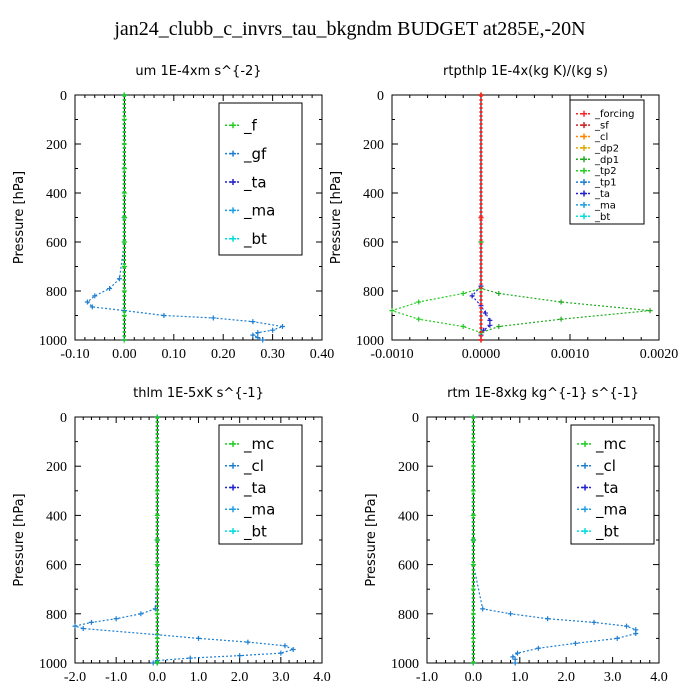 This screenshot has height=700, width=700. What do you see at coordinates (198, 71) in the screenshot?
I see `panel-title: um 1E-4xm s^{-2}` at bounding box center [198, 71].